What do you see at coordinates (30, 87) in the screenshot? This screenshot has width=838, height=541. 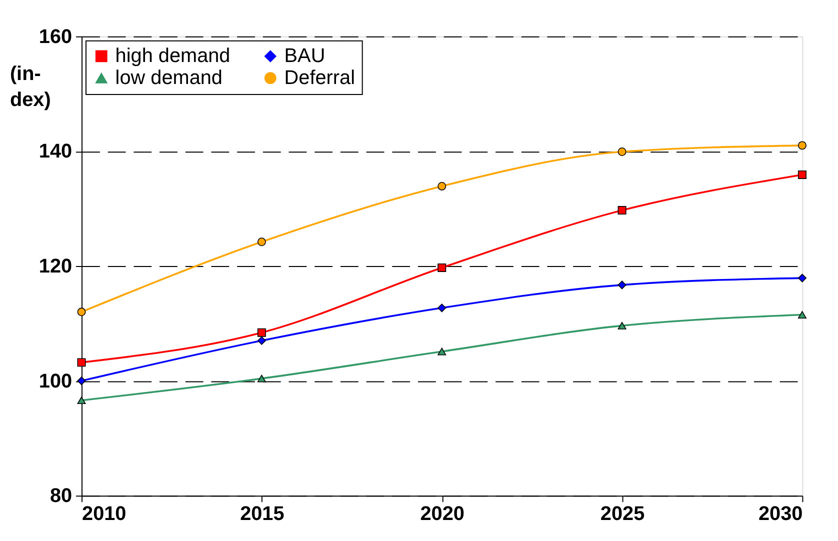 I see `y-axis-title: (in- dex)` at bounding box center [30, 87].